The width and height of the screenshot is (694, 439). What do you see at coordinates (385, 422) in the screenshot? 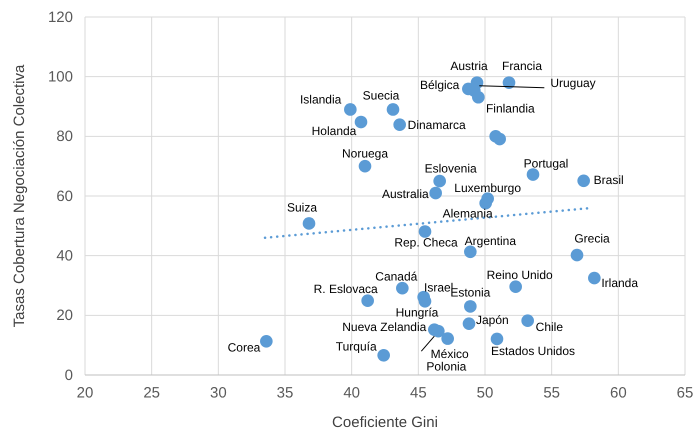
I see `x-axis-title: Coeficiente Gini` at bounding box center [385, 422].